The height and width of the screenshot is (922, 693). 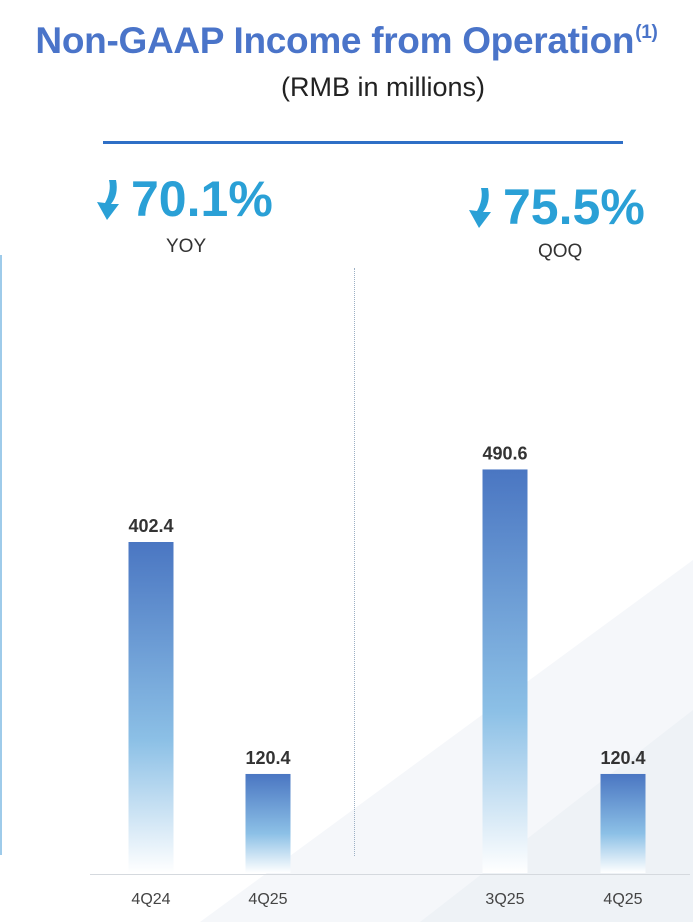 What do you see at coordinates (335, 40) in the screenshot?
I see `title-text: Non-GAAP Income from Operation` at bounding box center [335, 40].